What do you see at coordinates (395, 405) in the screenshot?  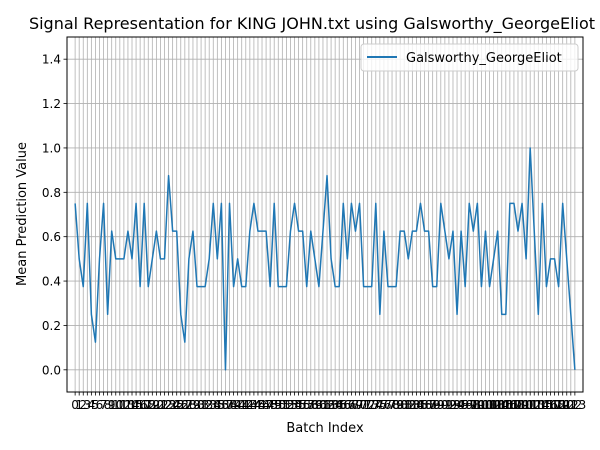 I see `x-tick-label: 79` at bounding box center [395, 405].